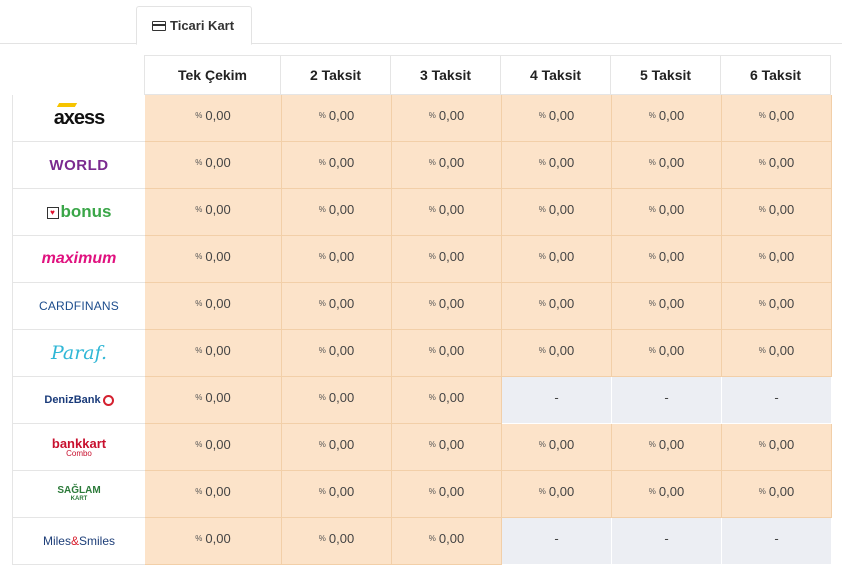  I want to click on column-header: 4 Taksit, so click(556, 75).